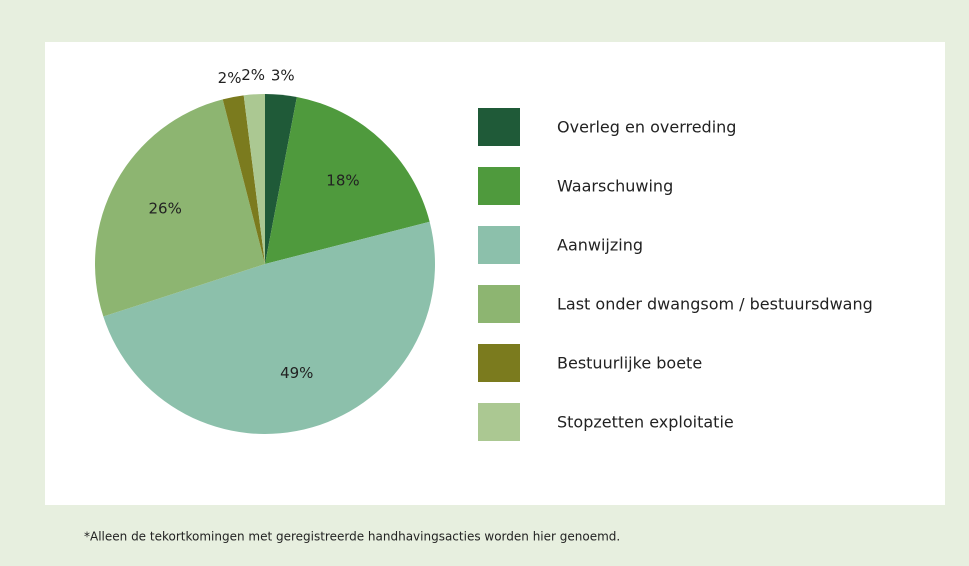 The image size is (969, 566). What do you see at coordinates (646, 127) in the screenshot?
I see `legend-label: Overleg en overreding` at bounding box center [646, 127].